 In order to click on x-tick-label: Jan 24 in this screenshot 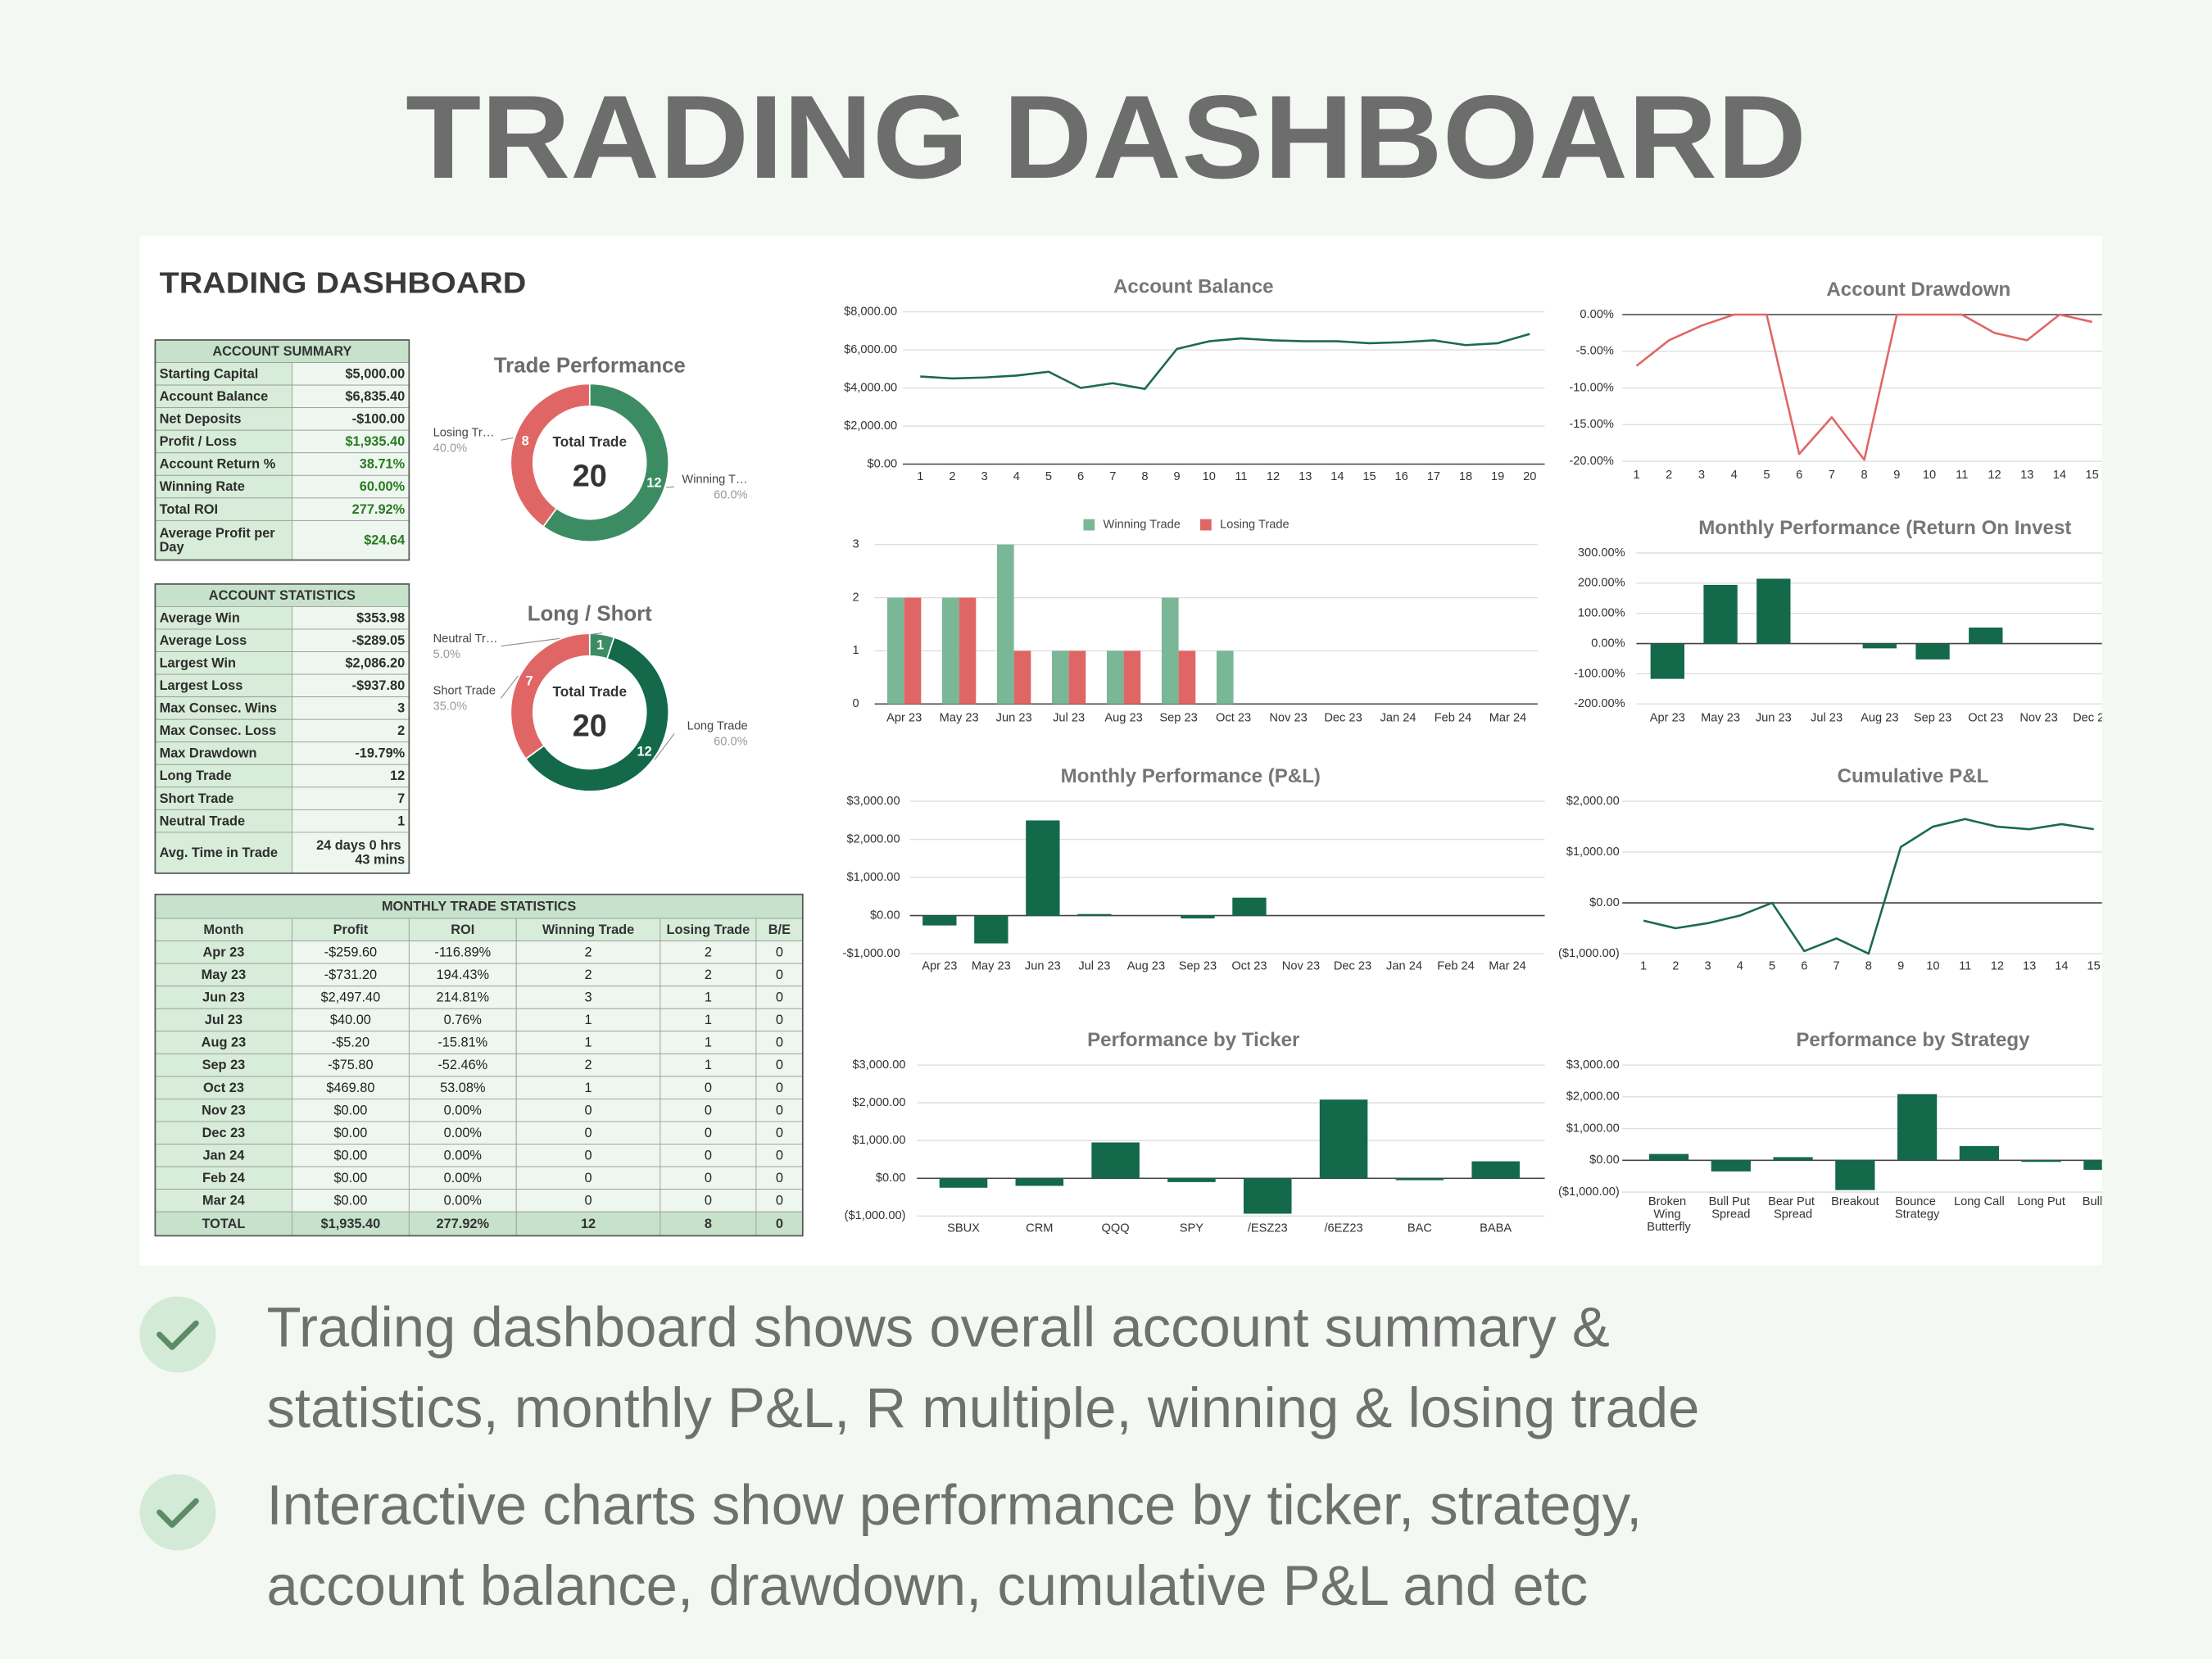, I will do `click(1398, 717)`.